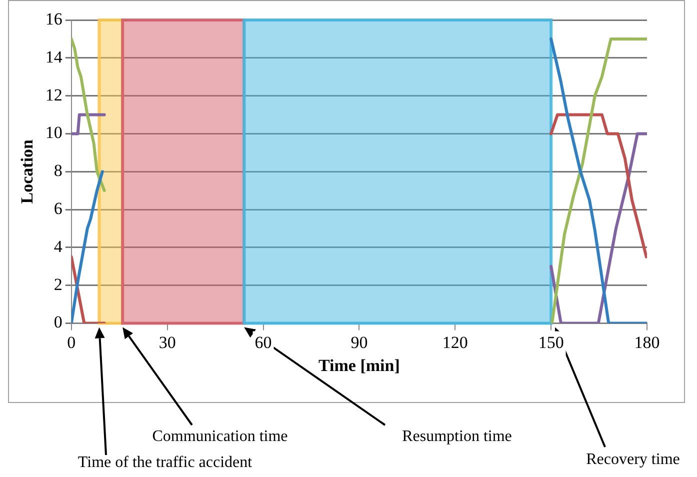 This screenshot has height=477, width=697. Describe the element at coordinates (58, 170) in the screenshot. I see `y-tick-label: 8` at that location.